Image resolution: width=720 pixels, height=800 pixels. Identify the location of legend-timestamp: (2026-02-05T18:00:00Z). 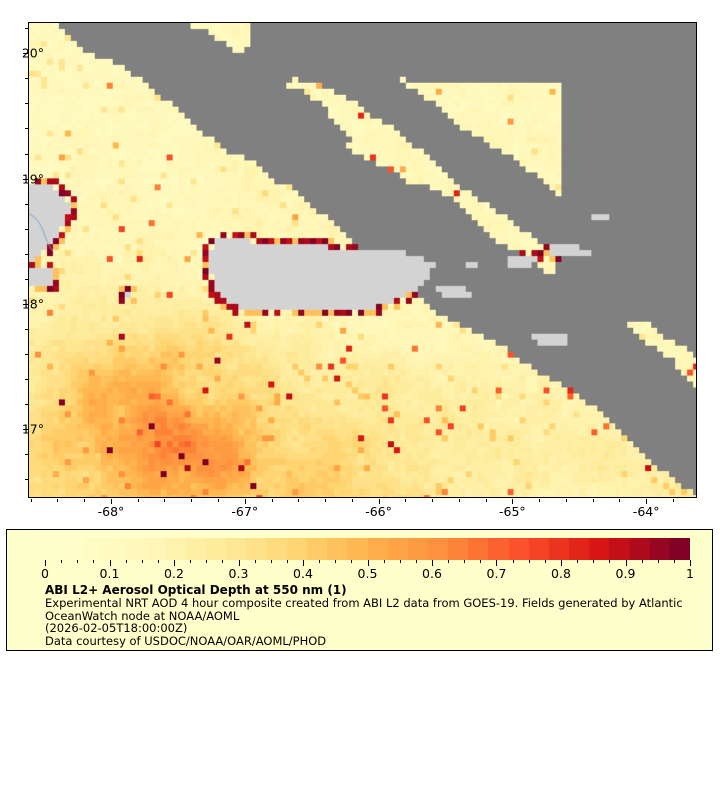
(116, 628).